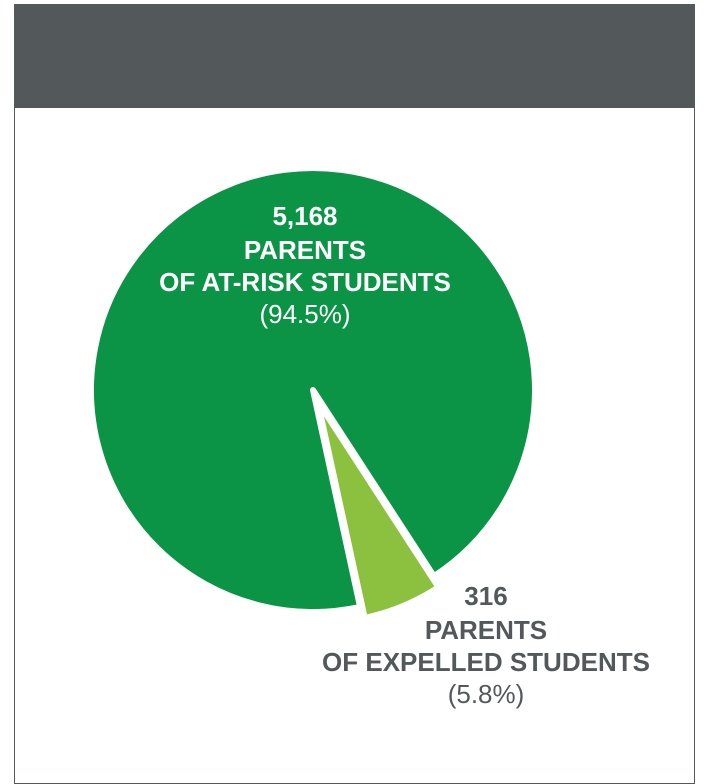  I want to click on at-risk-caption-1: PARENTS, so click(305, 250).